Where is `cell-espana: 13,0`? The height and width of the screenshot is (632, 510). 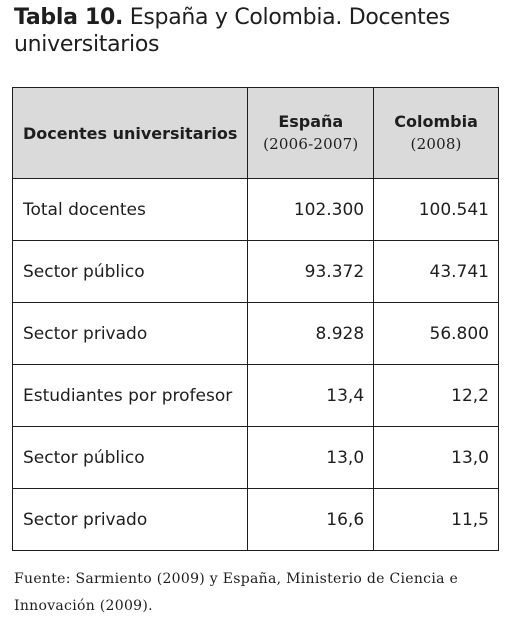
cell-espana: 13,0 is located at coordinates (311, 457).